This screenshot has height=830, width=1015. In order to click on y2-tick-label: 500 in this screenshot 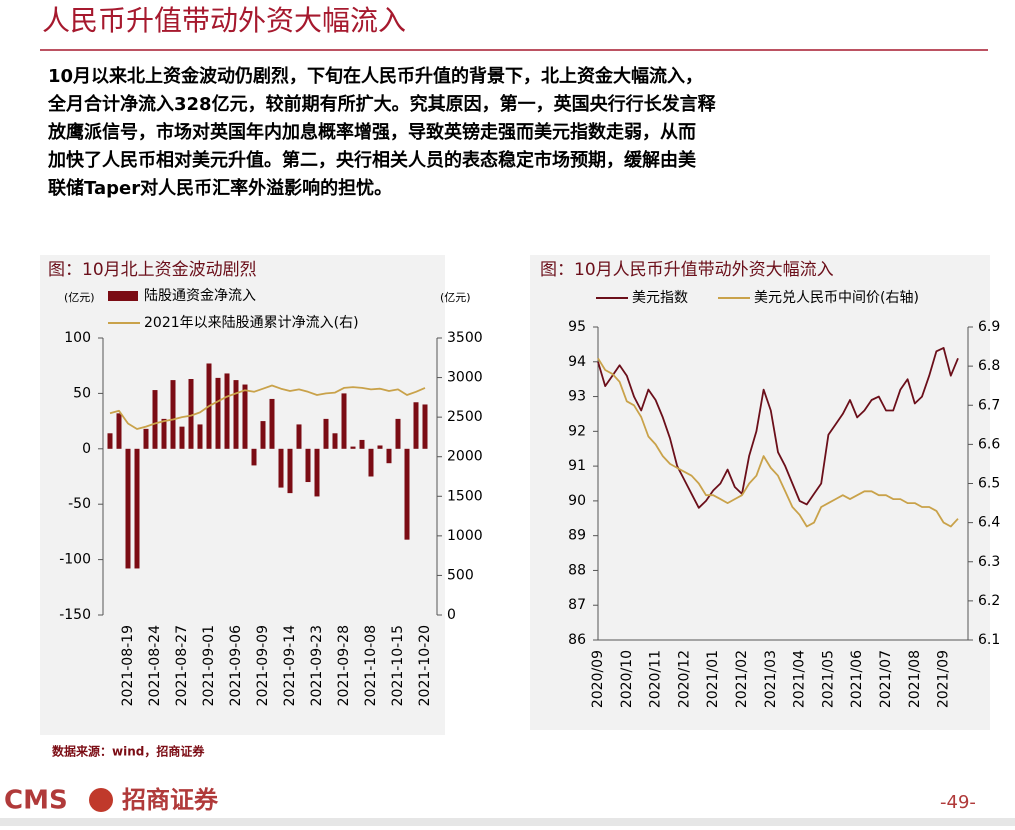, I will do `click(460, 575)`.